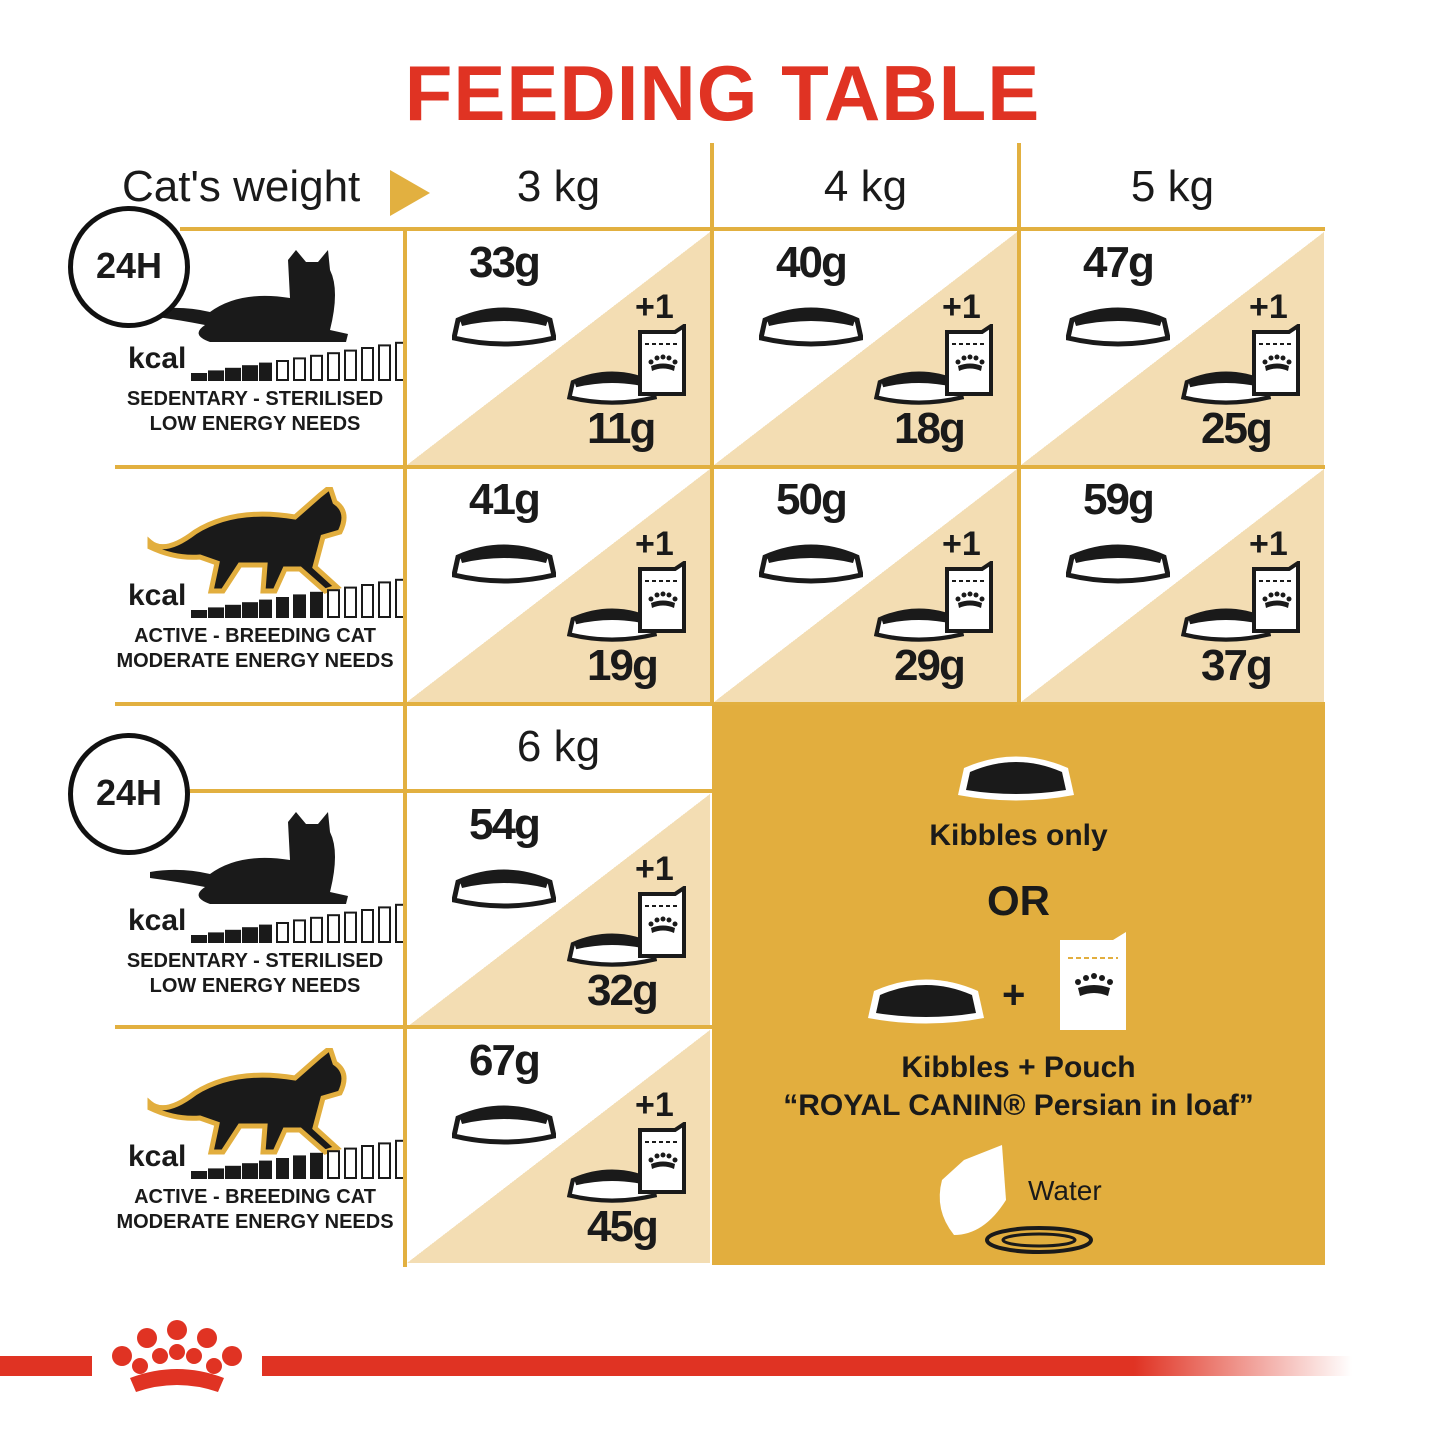 The image size is (1445, 1445). I want to click on kibbles-only-amount: 59g, so click(1119, 499).